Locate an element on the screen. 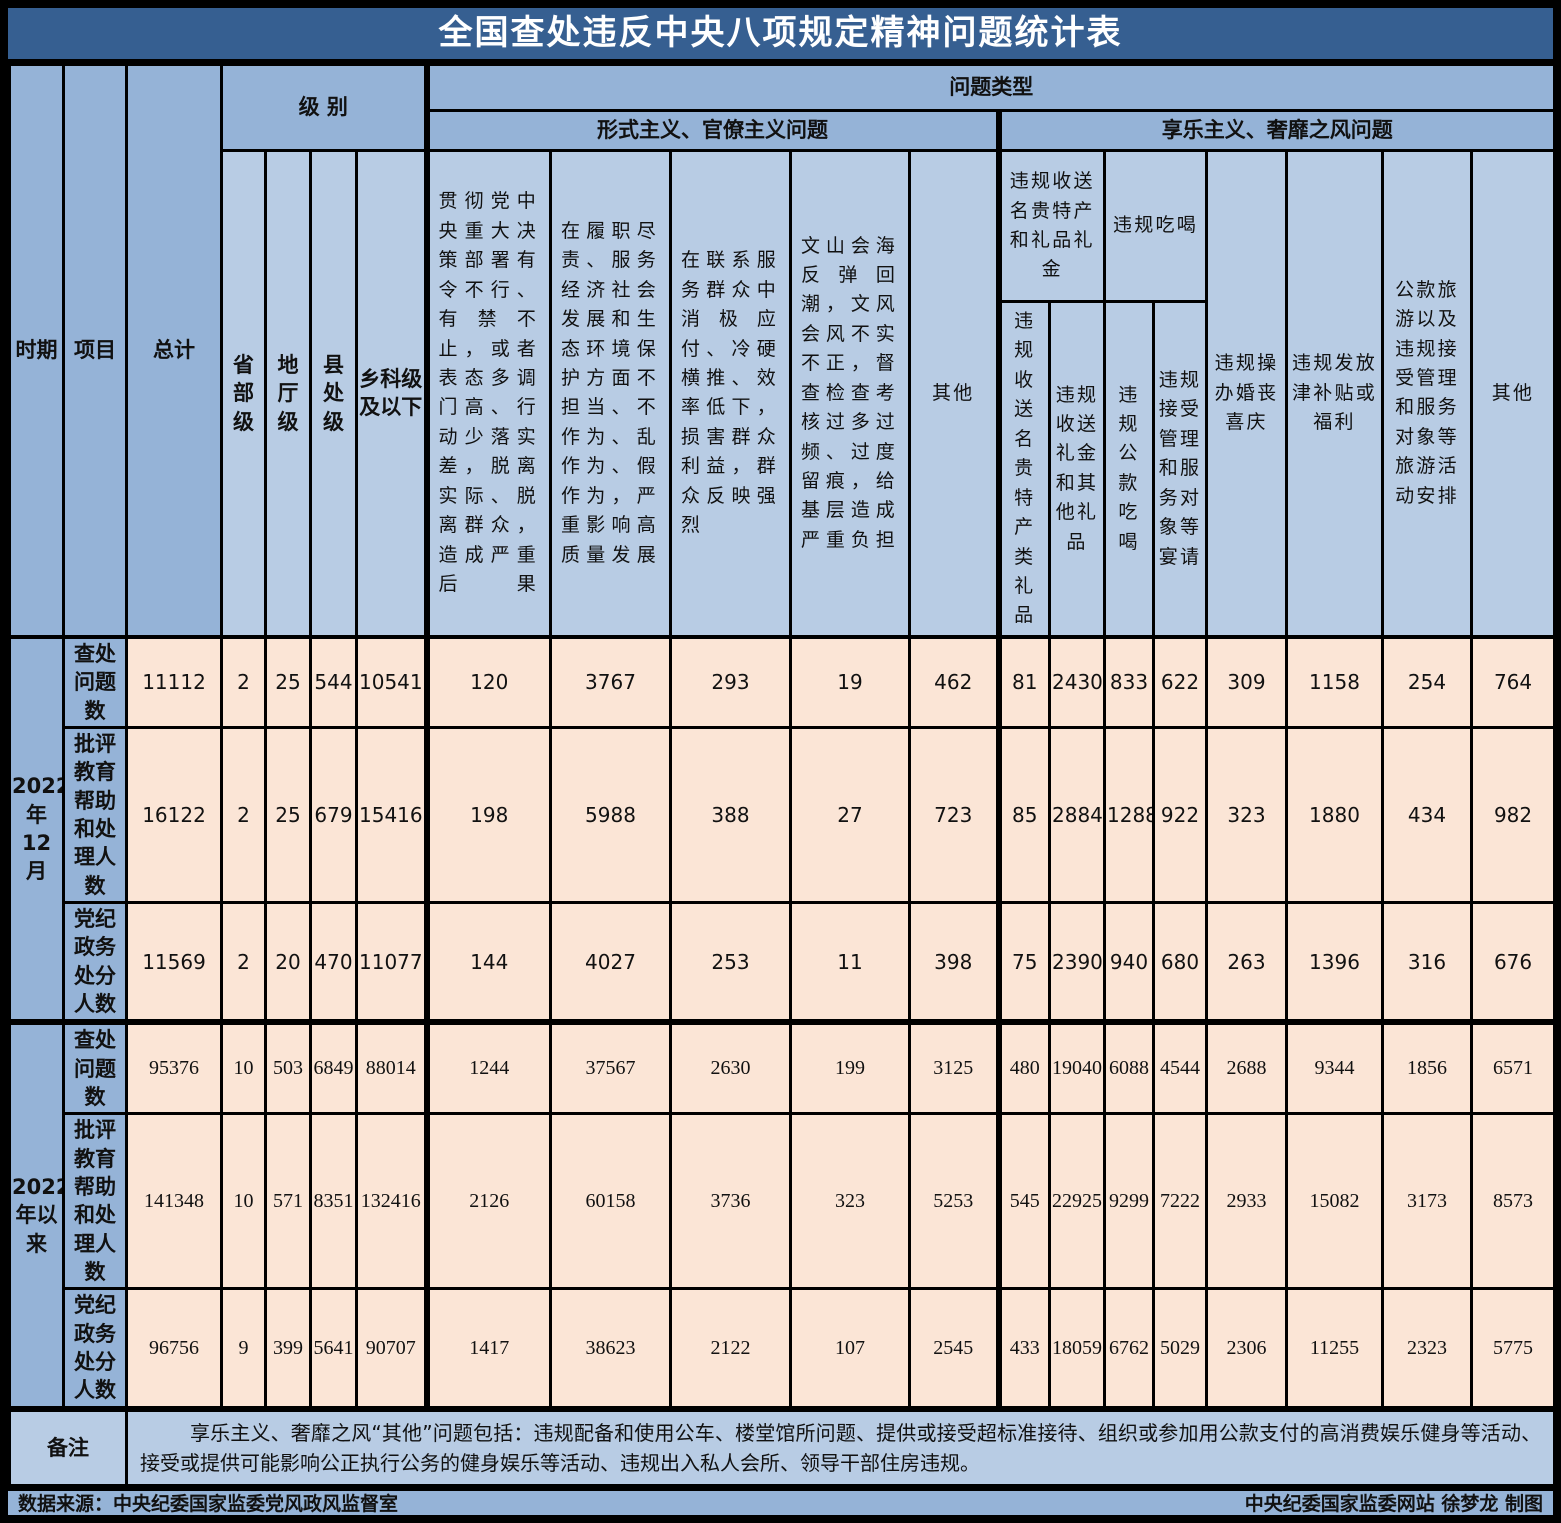 The width and height of the screenshot is (1561, 1523). data-cell: 141348 is located at coordinates (174, 1201).